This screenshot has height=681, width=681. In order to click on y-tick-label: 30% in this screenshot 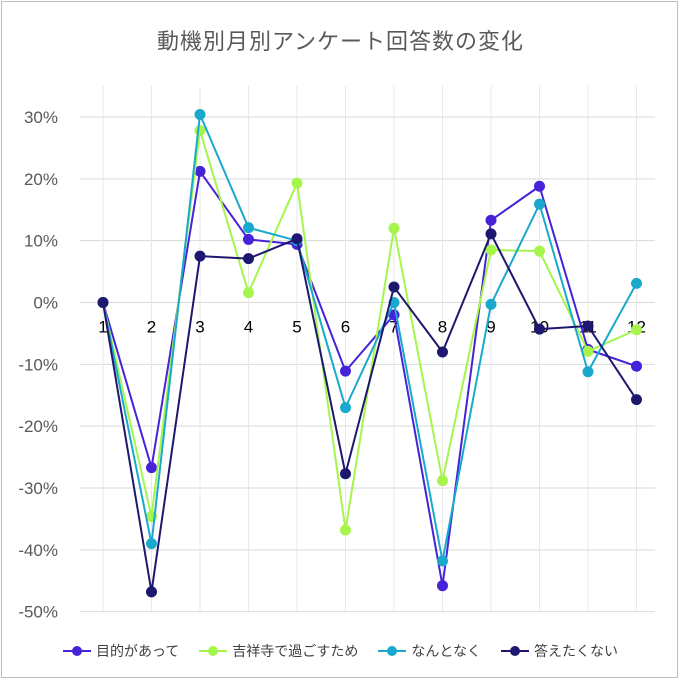, I will do `click(41, 117)`.